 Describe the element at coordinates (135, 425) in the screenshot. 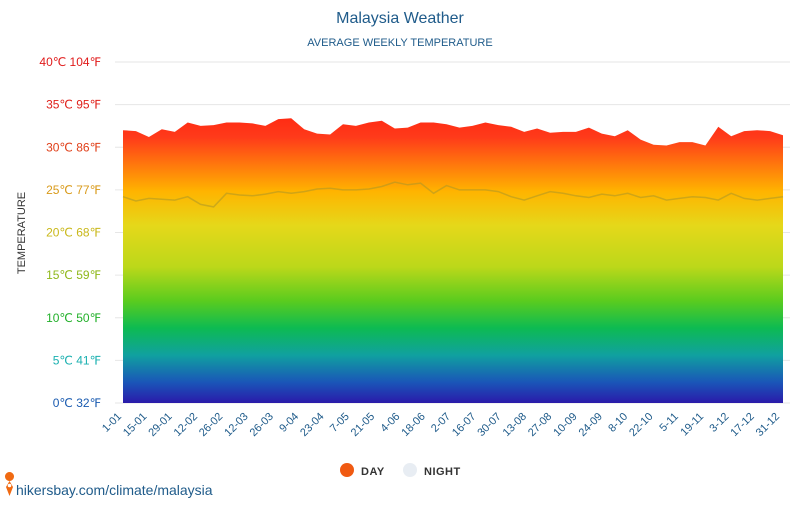

I see `x-tick-label: 15-01` at that location.